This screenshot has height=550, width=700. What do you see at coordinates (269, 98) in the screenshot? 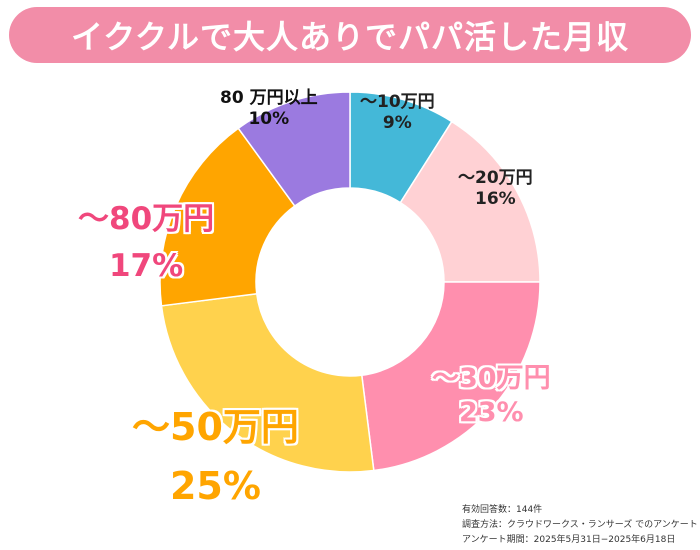
I see `slice-5-category: 80 万円以上` at bounding box center [269, 98].